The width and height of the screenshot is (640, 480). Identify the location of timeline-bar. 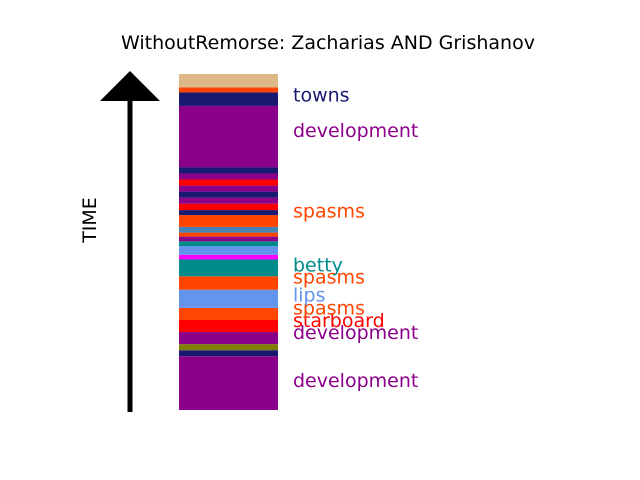
(228, 242).